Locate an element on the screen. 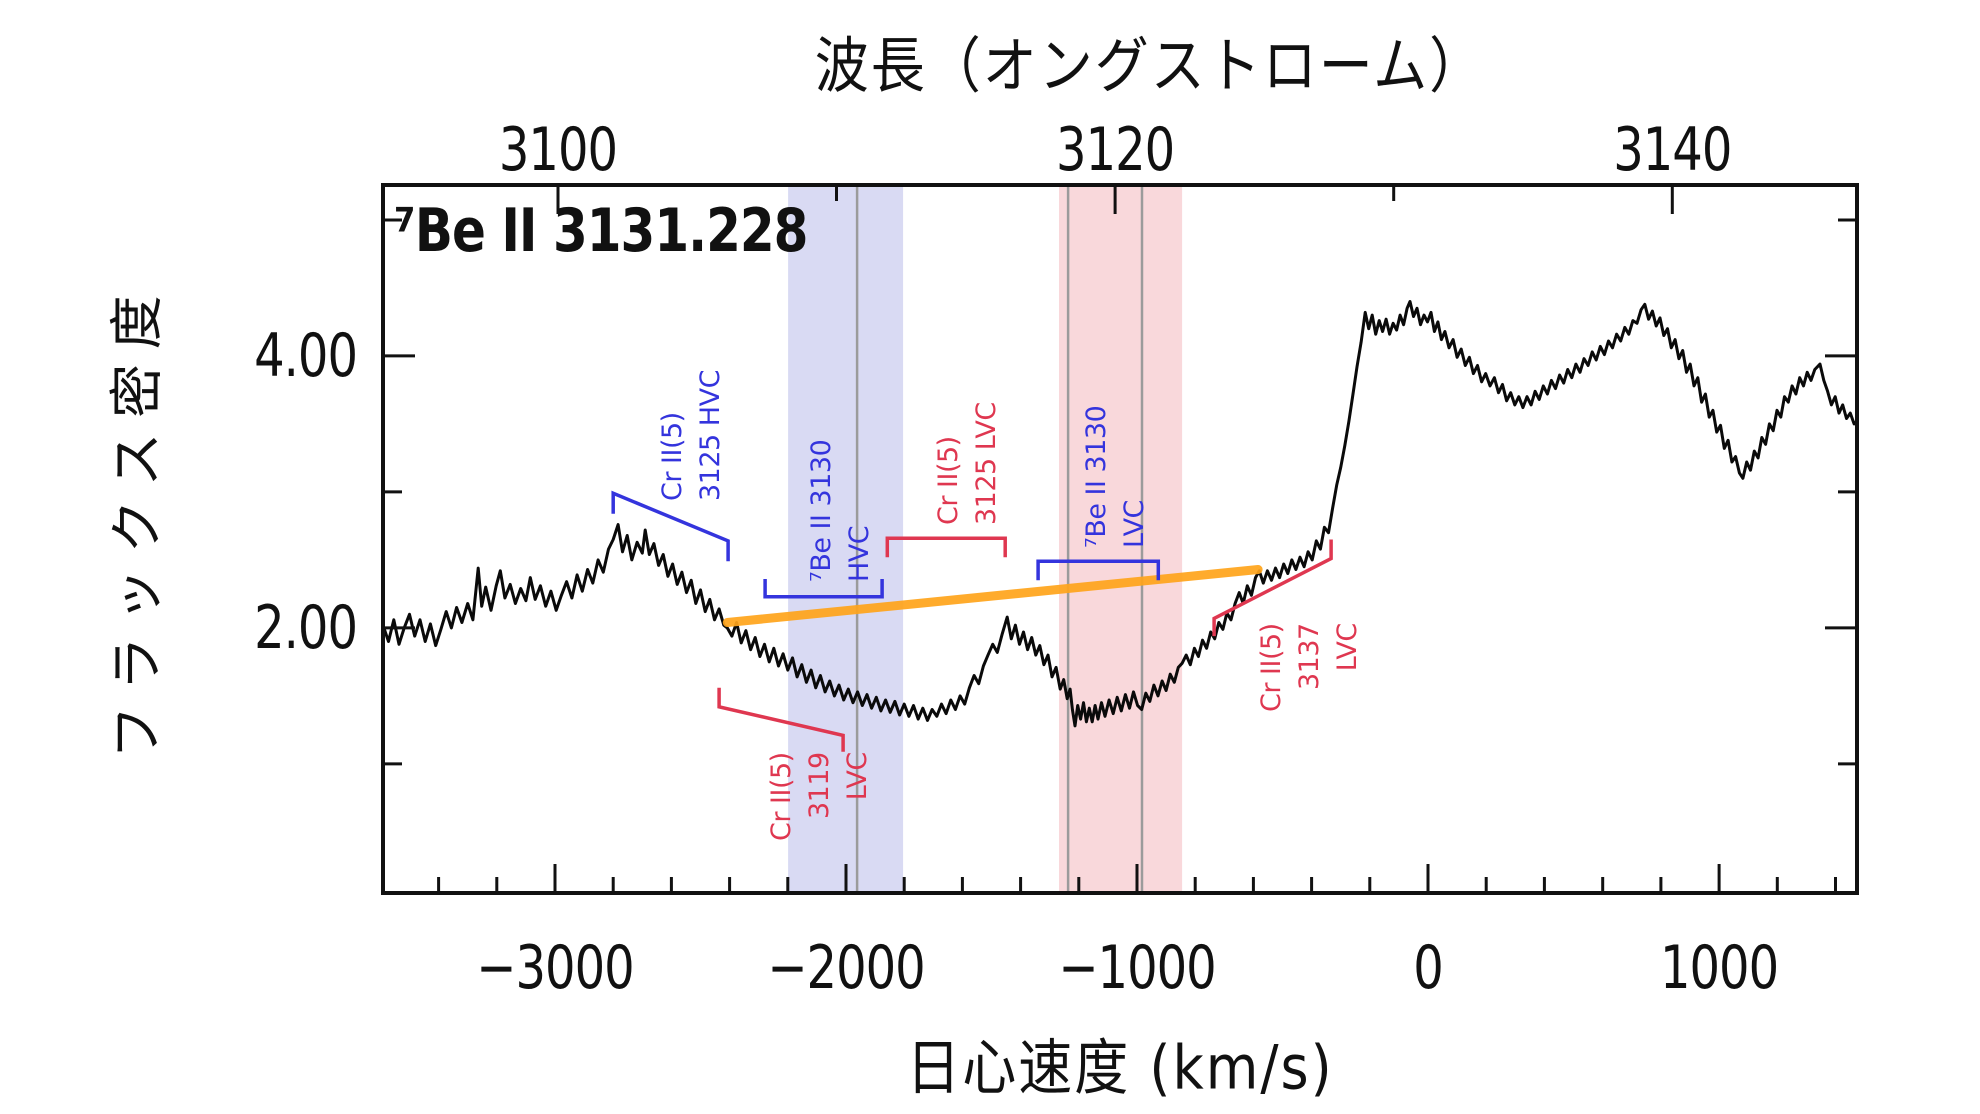  crii-3119-lvc-bracket is located at coordinates (781, 719).